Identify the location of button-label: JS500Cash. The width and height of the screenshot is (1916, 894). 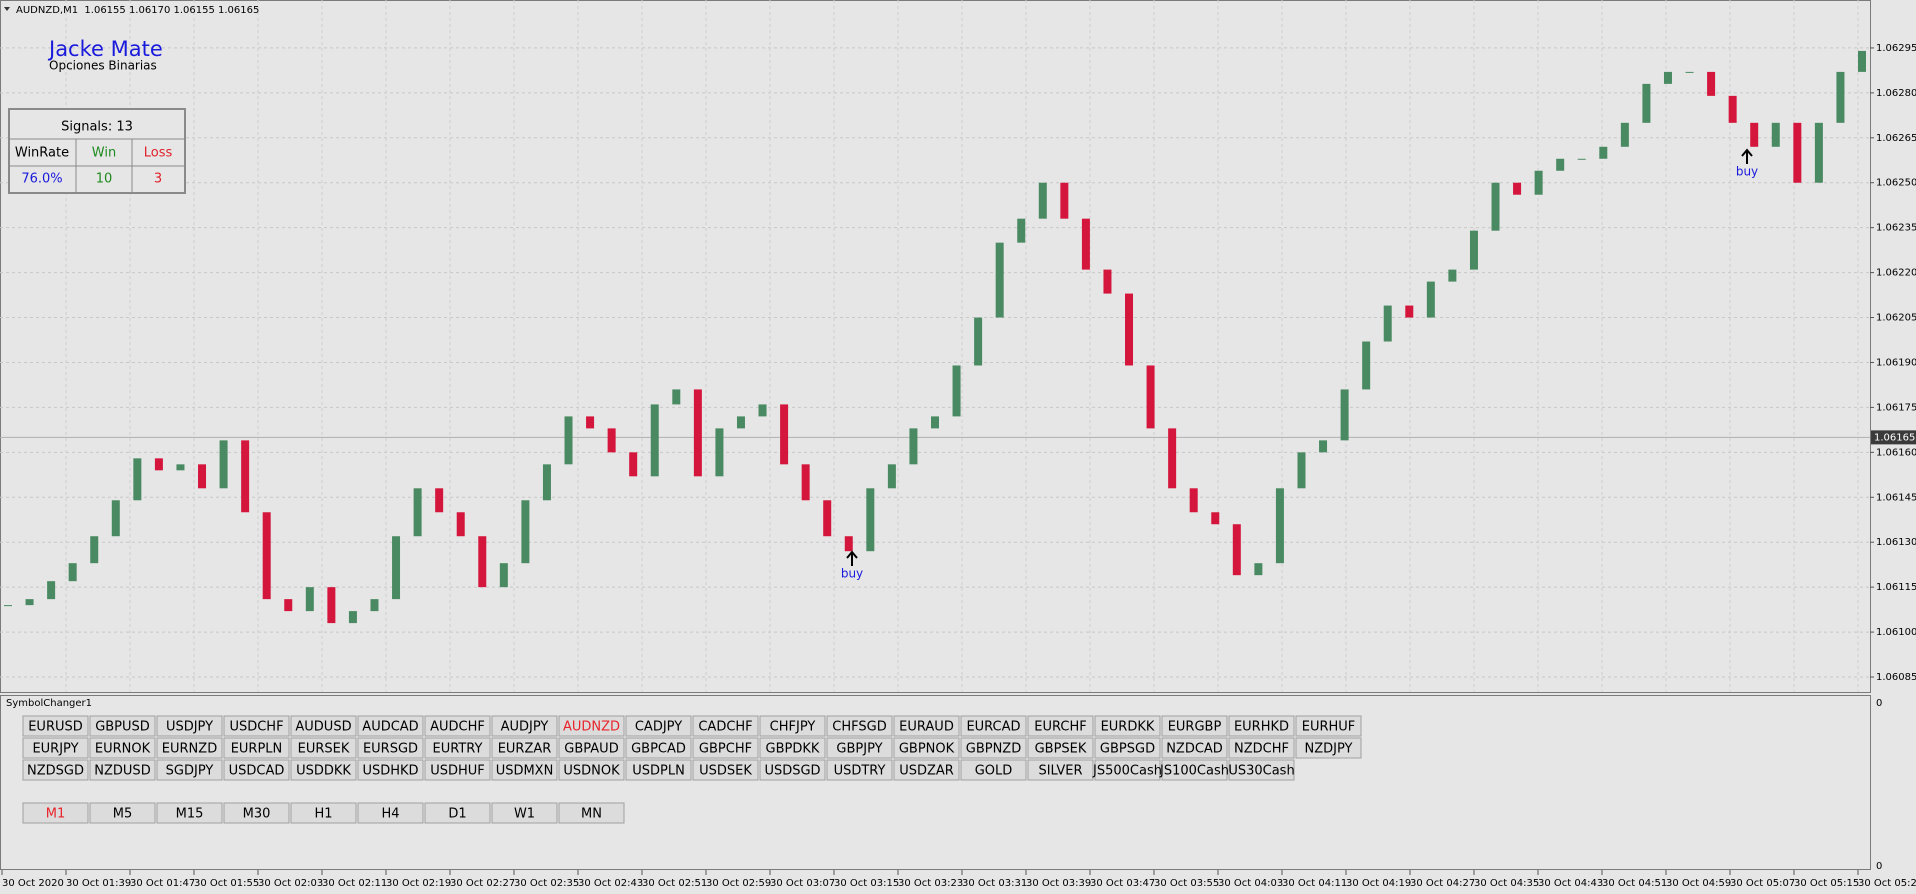
(1127, 771).